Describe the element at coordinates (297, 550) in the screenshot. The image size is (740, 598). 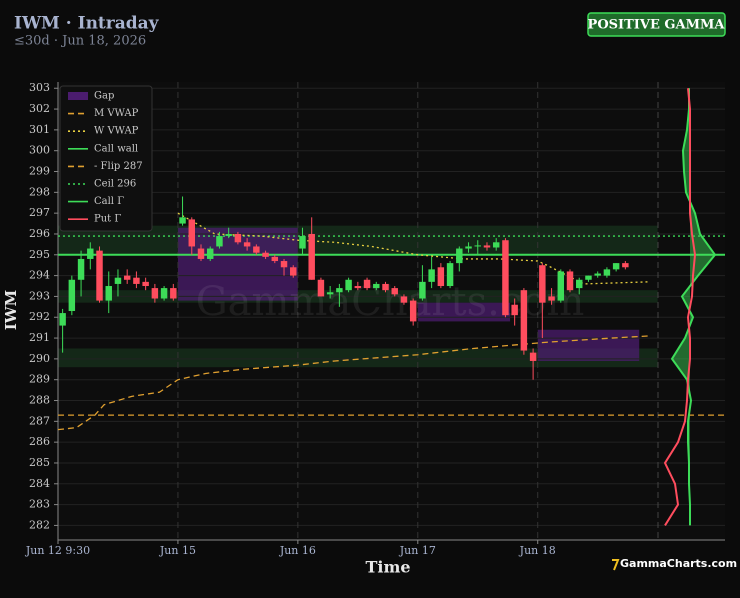
I see `x-tick-label: Jun 16` at that location.